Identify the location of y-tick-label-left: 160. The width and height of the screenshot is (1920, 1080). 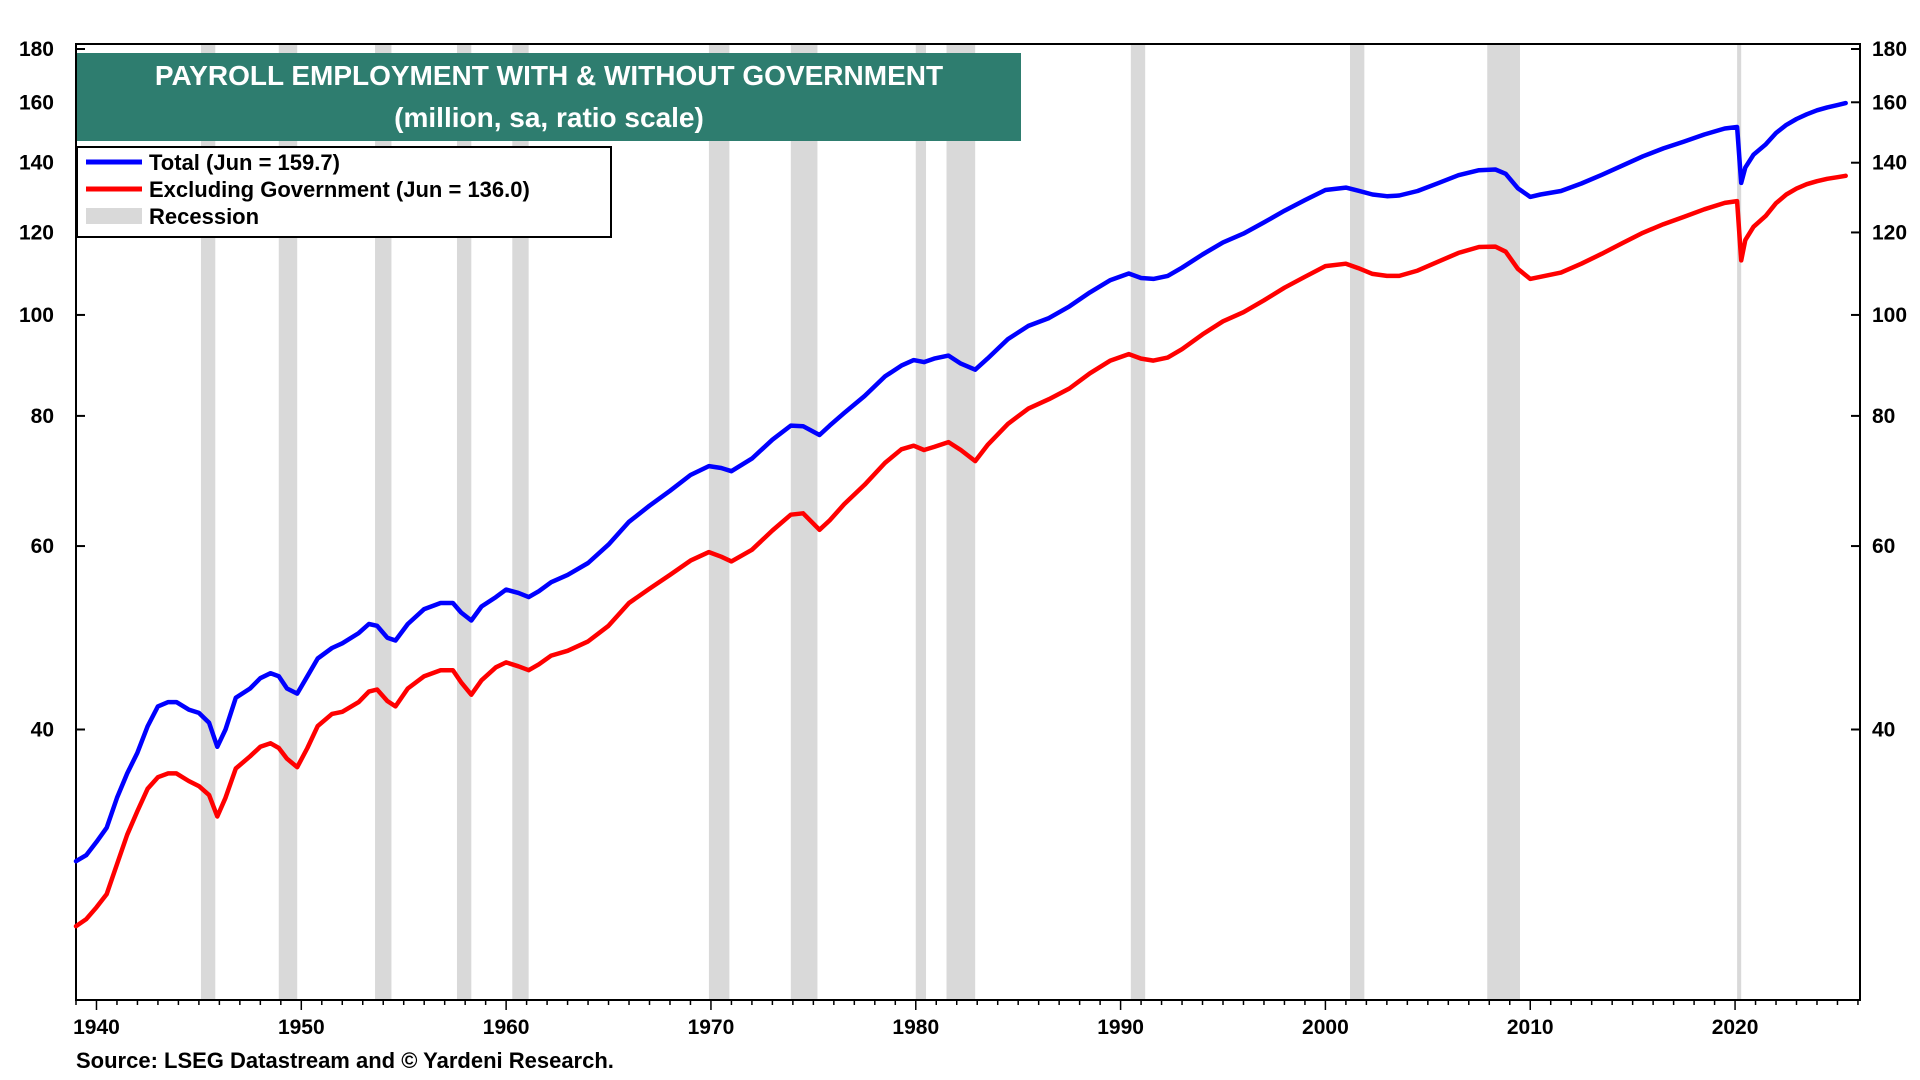
(36, 102).